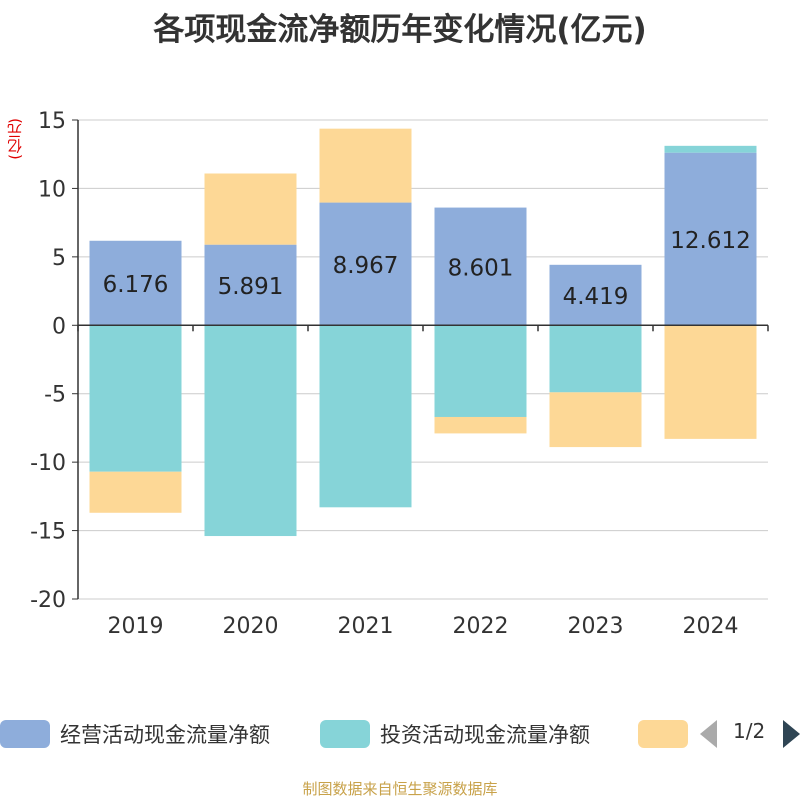  I want to click on bar-0-2024, so click(710, 239).